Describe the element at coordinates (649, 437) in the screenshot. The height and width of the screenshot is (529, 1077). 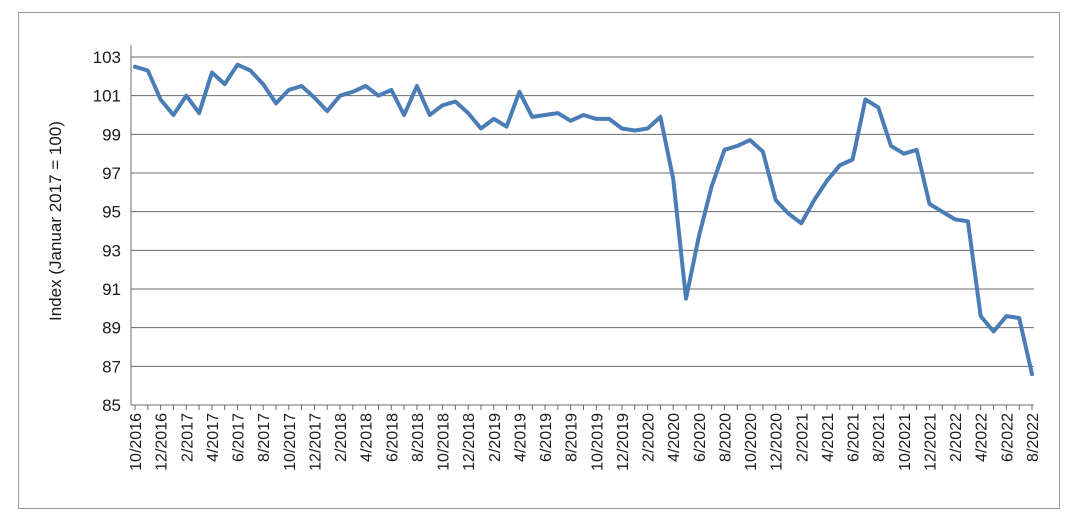
I see `x-tick-label: 2/2020` at that location.